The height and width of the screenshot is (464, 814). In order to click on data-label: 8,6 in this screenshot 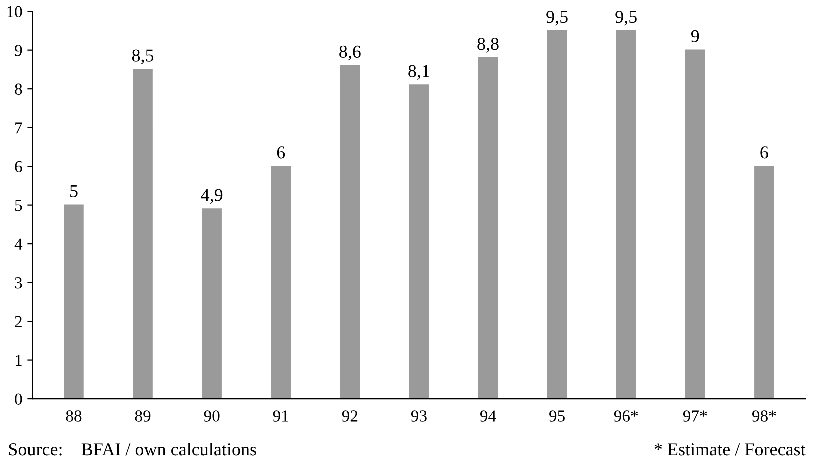, I will do `click(350, 53)`.